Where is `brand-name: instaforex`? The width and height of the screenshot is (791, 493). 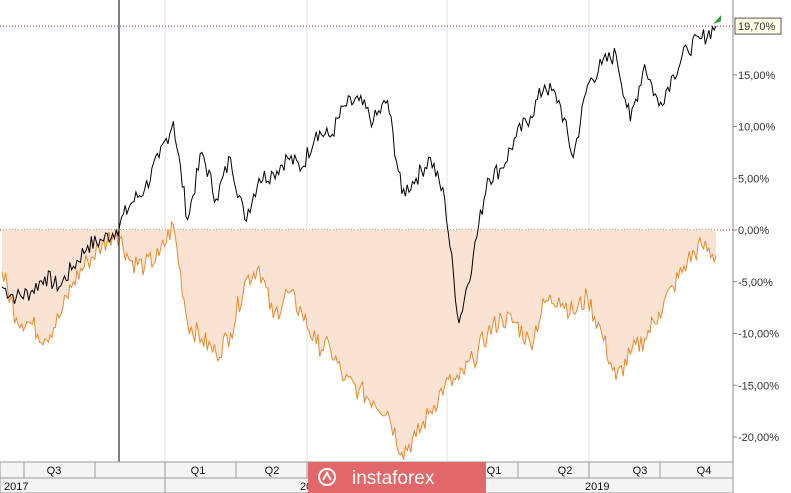
brand-name: instaforex is located at coordinates (393, 478).